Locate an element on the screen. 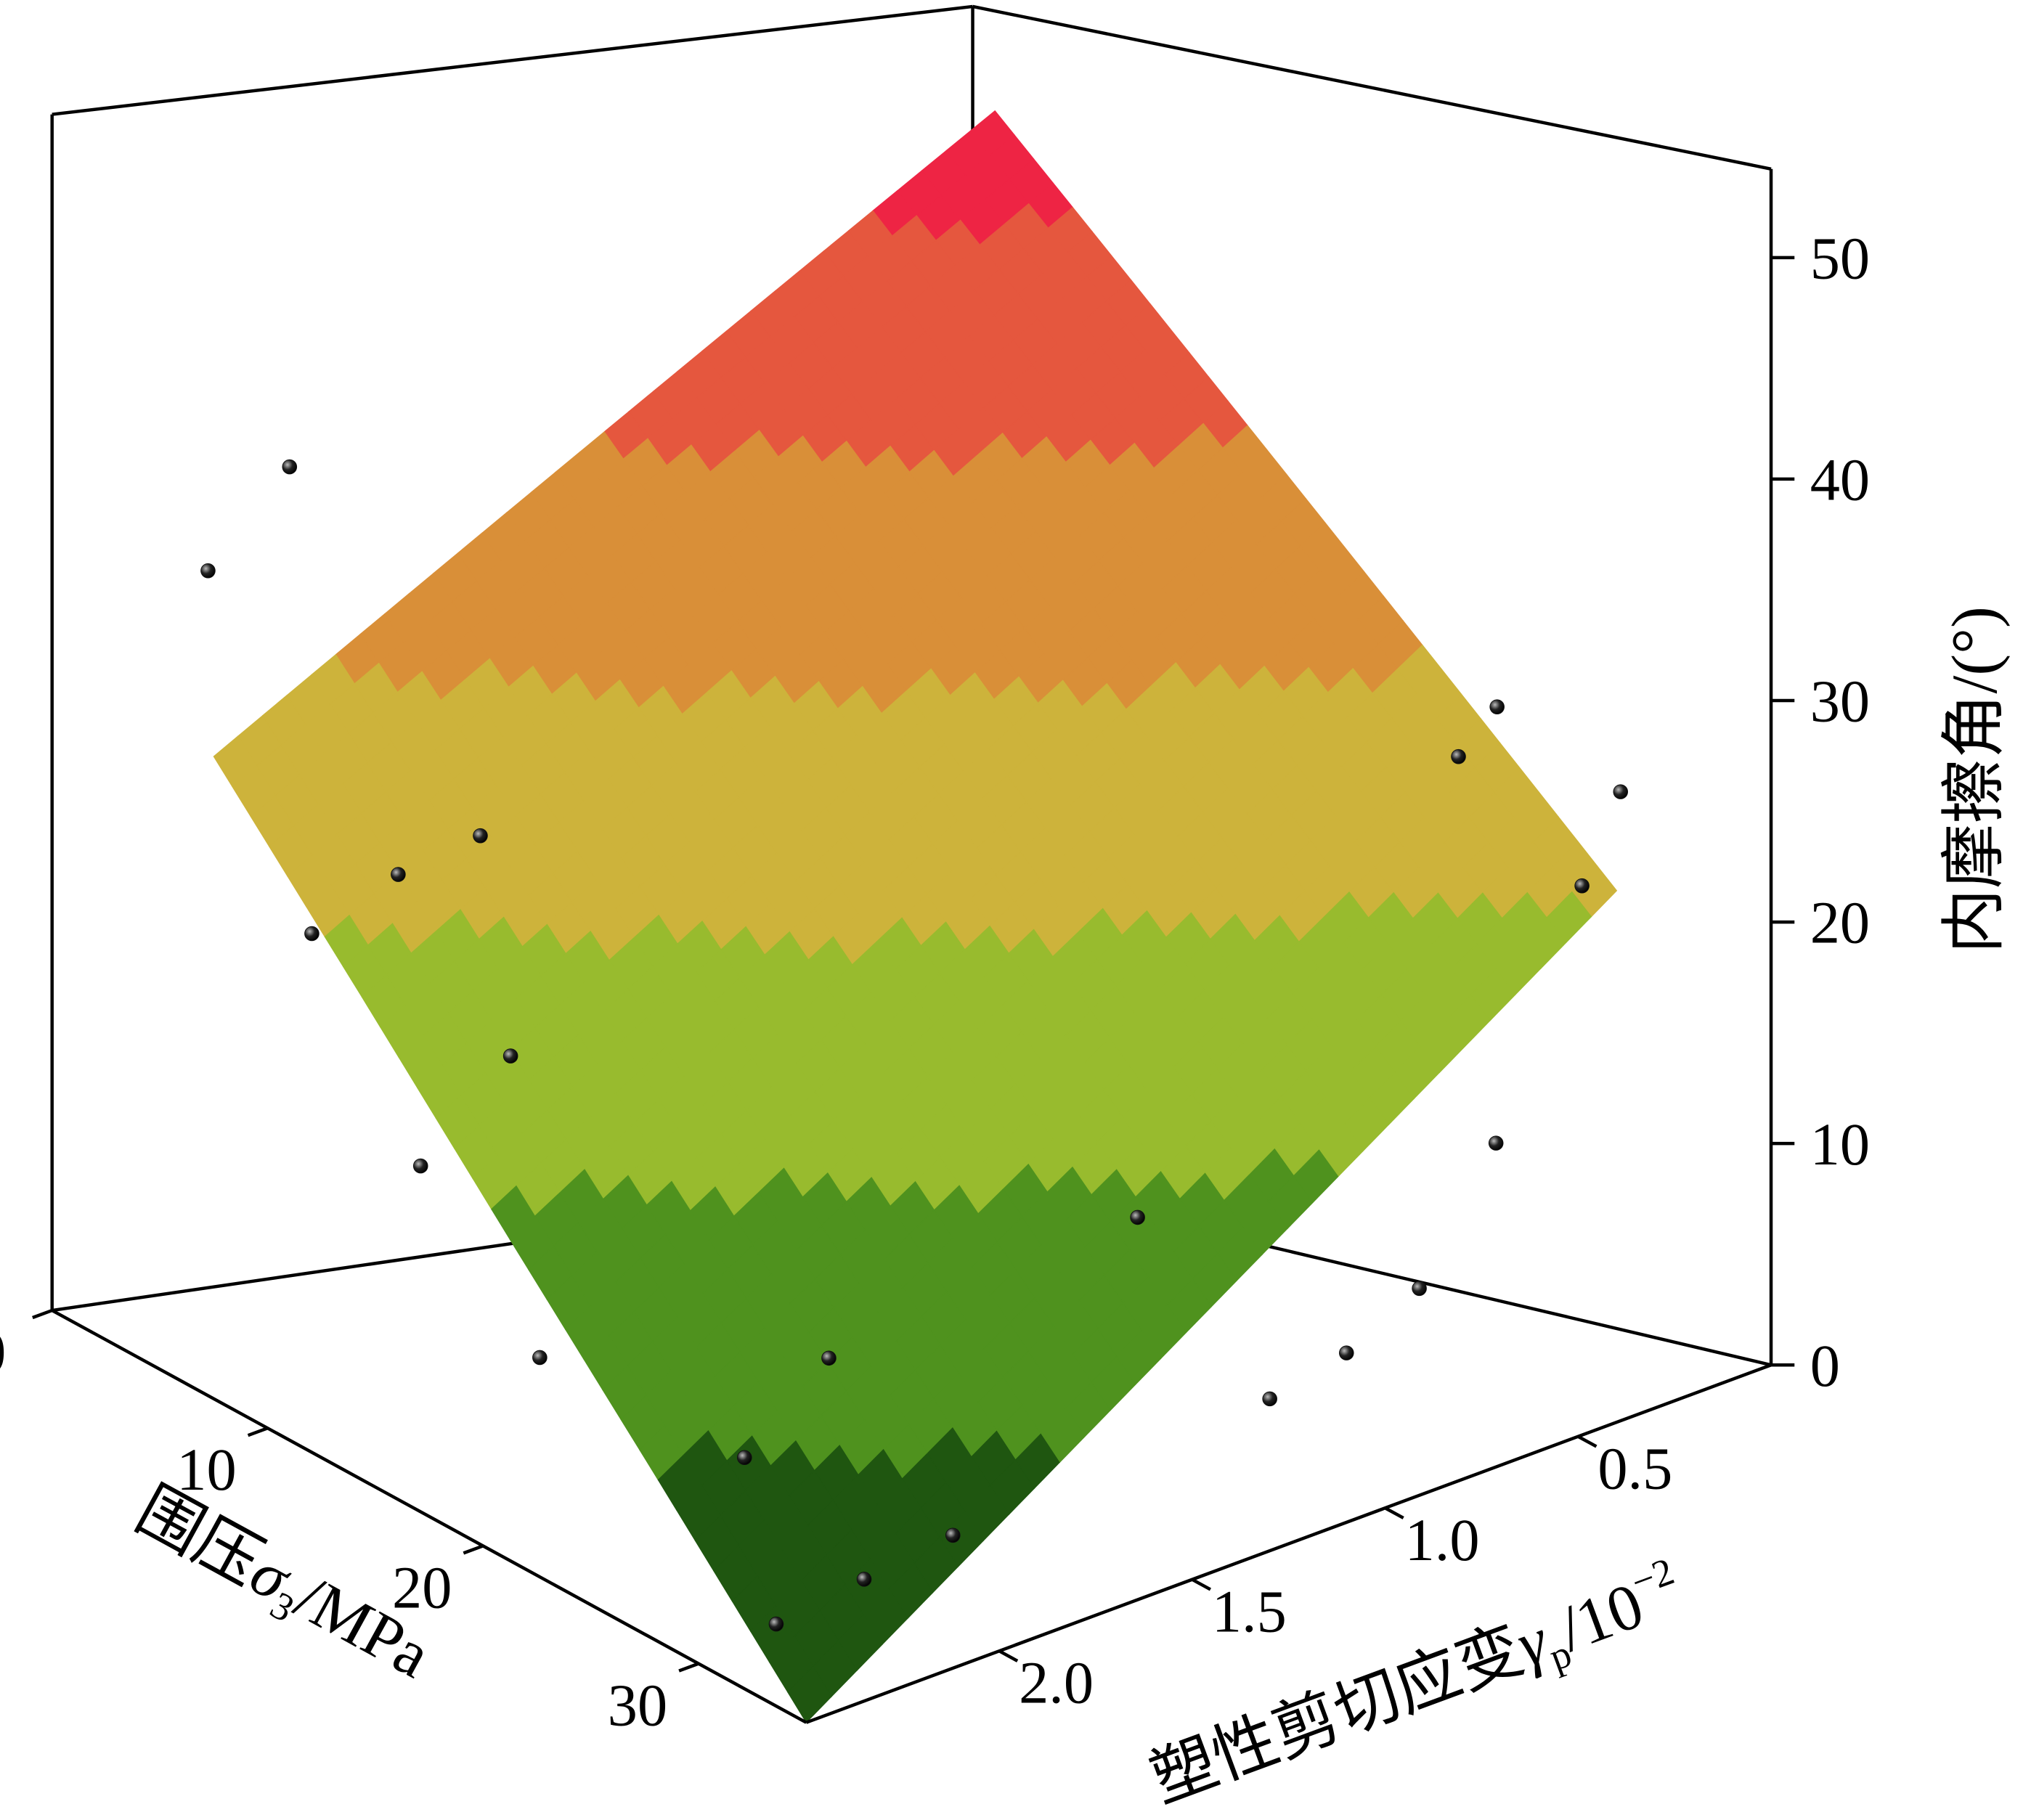  y-tick-label: 2.0 is located at coordinates (1056, 1683).